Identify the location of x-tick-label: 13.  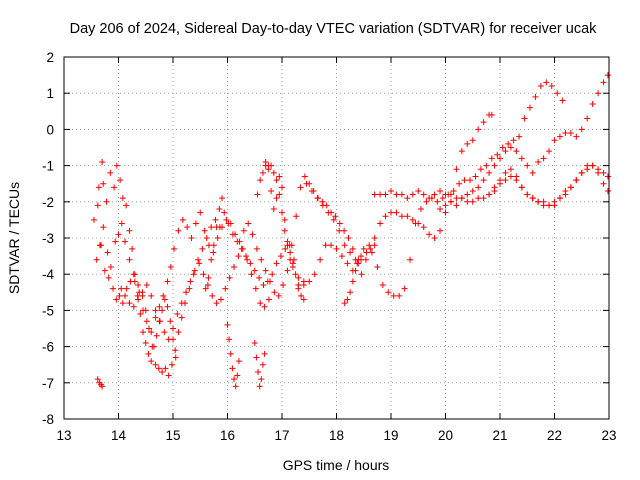
(63, 435).